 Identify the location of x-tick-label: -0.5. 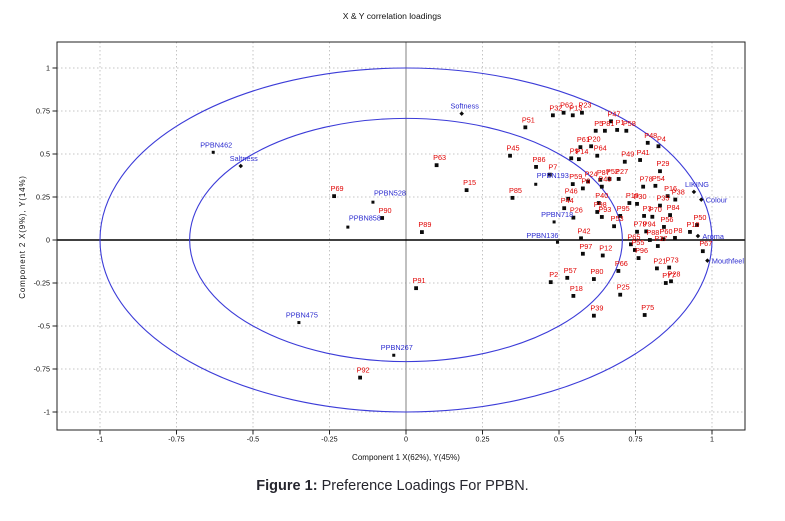
(253, 439).